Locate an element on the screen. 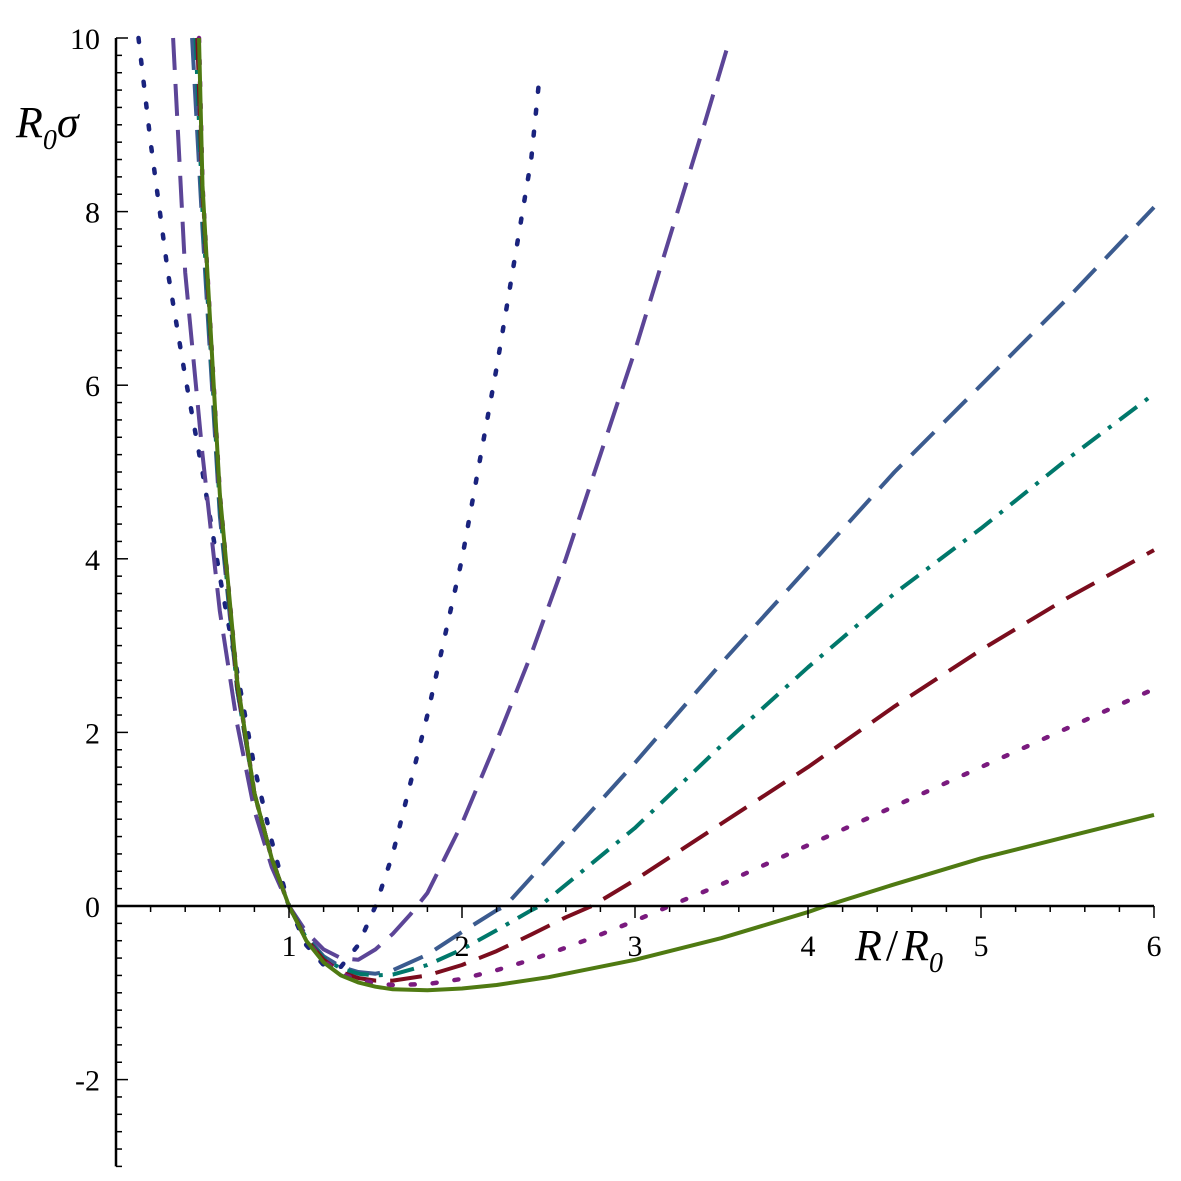 This screenshot has height=1181, width=1181. x-tick-label: 2 is located at coordinates (462, 946).